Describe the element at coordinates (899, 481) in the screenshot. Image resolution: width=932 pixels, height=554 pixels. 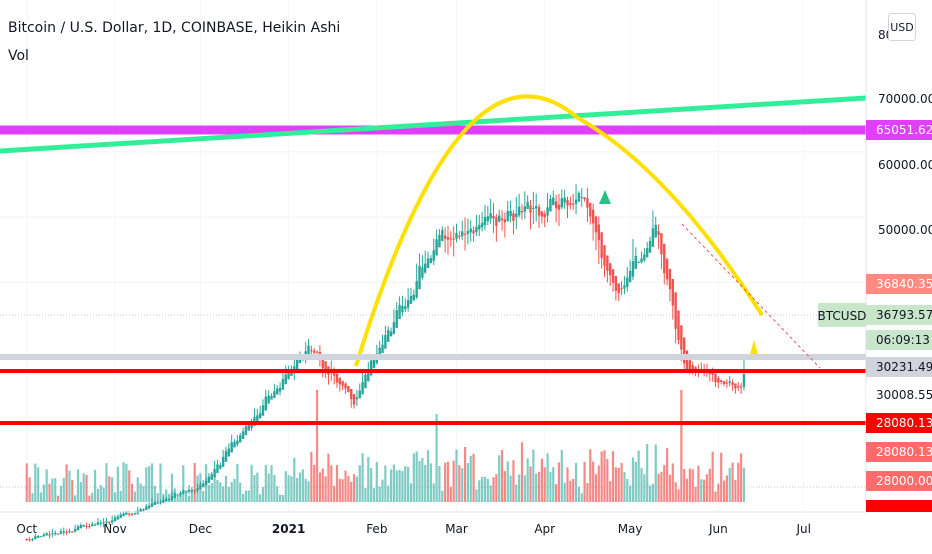
I see `tag-red-4-bg` at that location.